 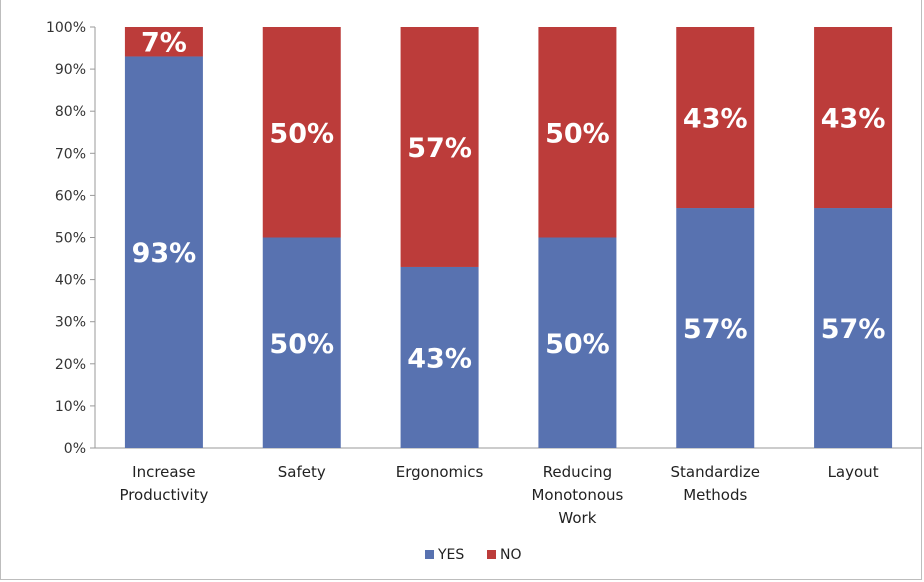 What do you see at coordinates (163, 483) in the screenshot?
I see `category-label: Increase Productivity` at bounding box center [163, 483].